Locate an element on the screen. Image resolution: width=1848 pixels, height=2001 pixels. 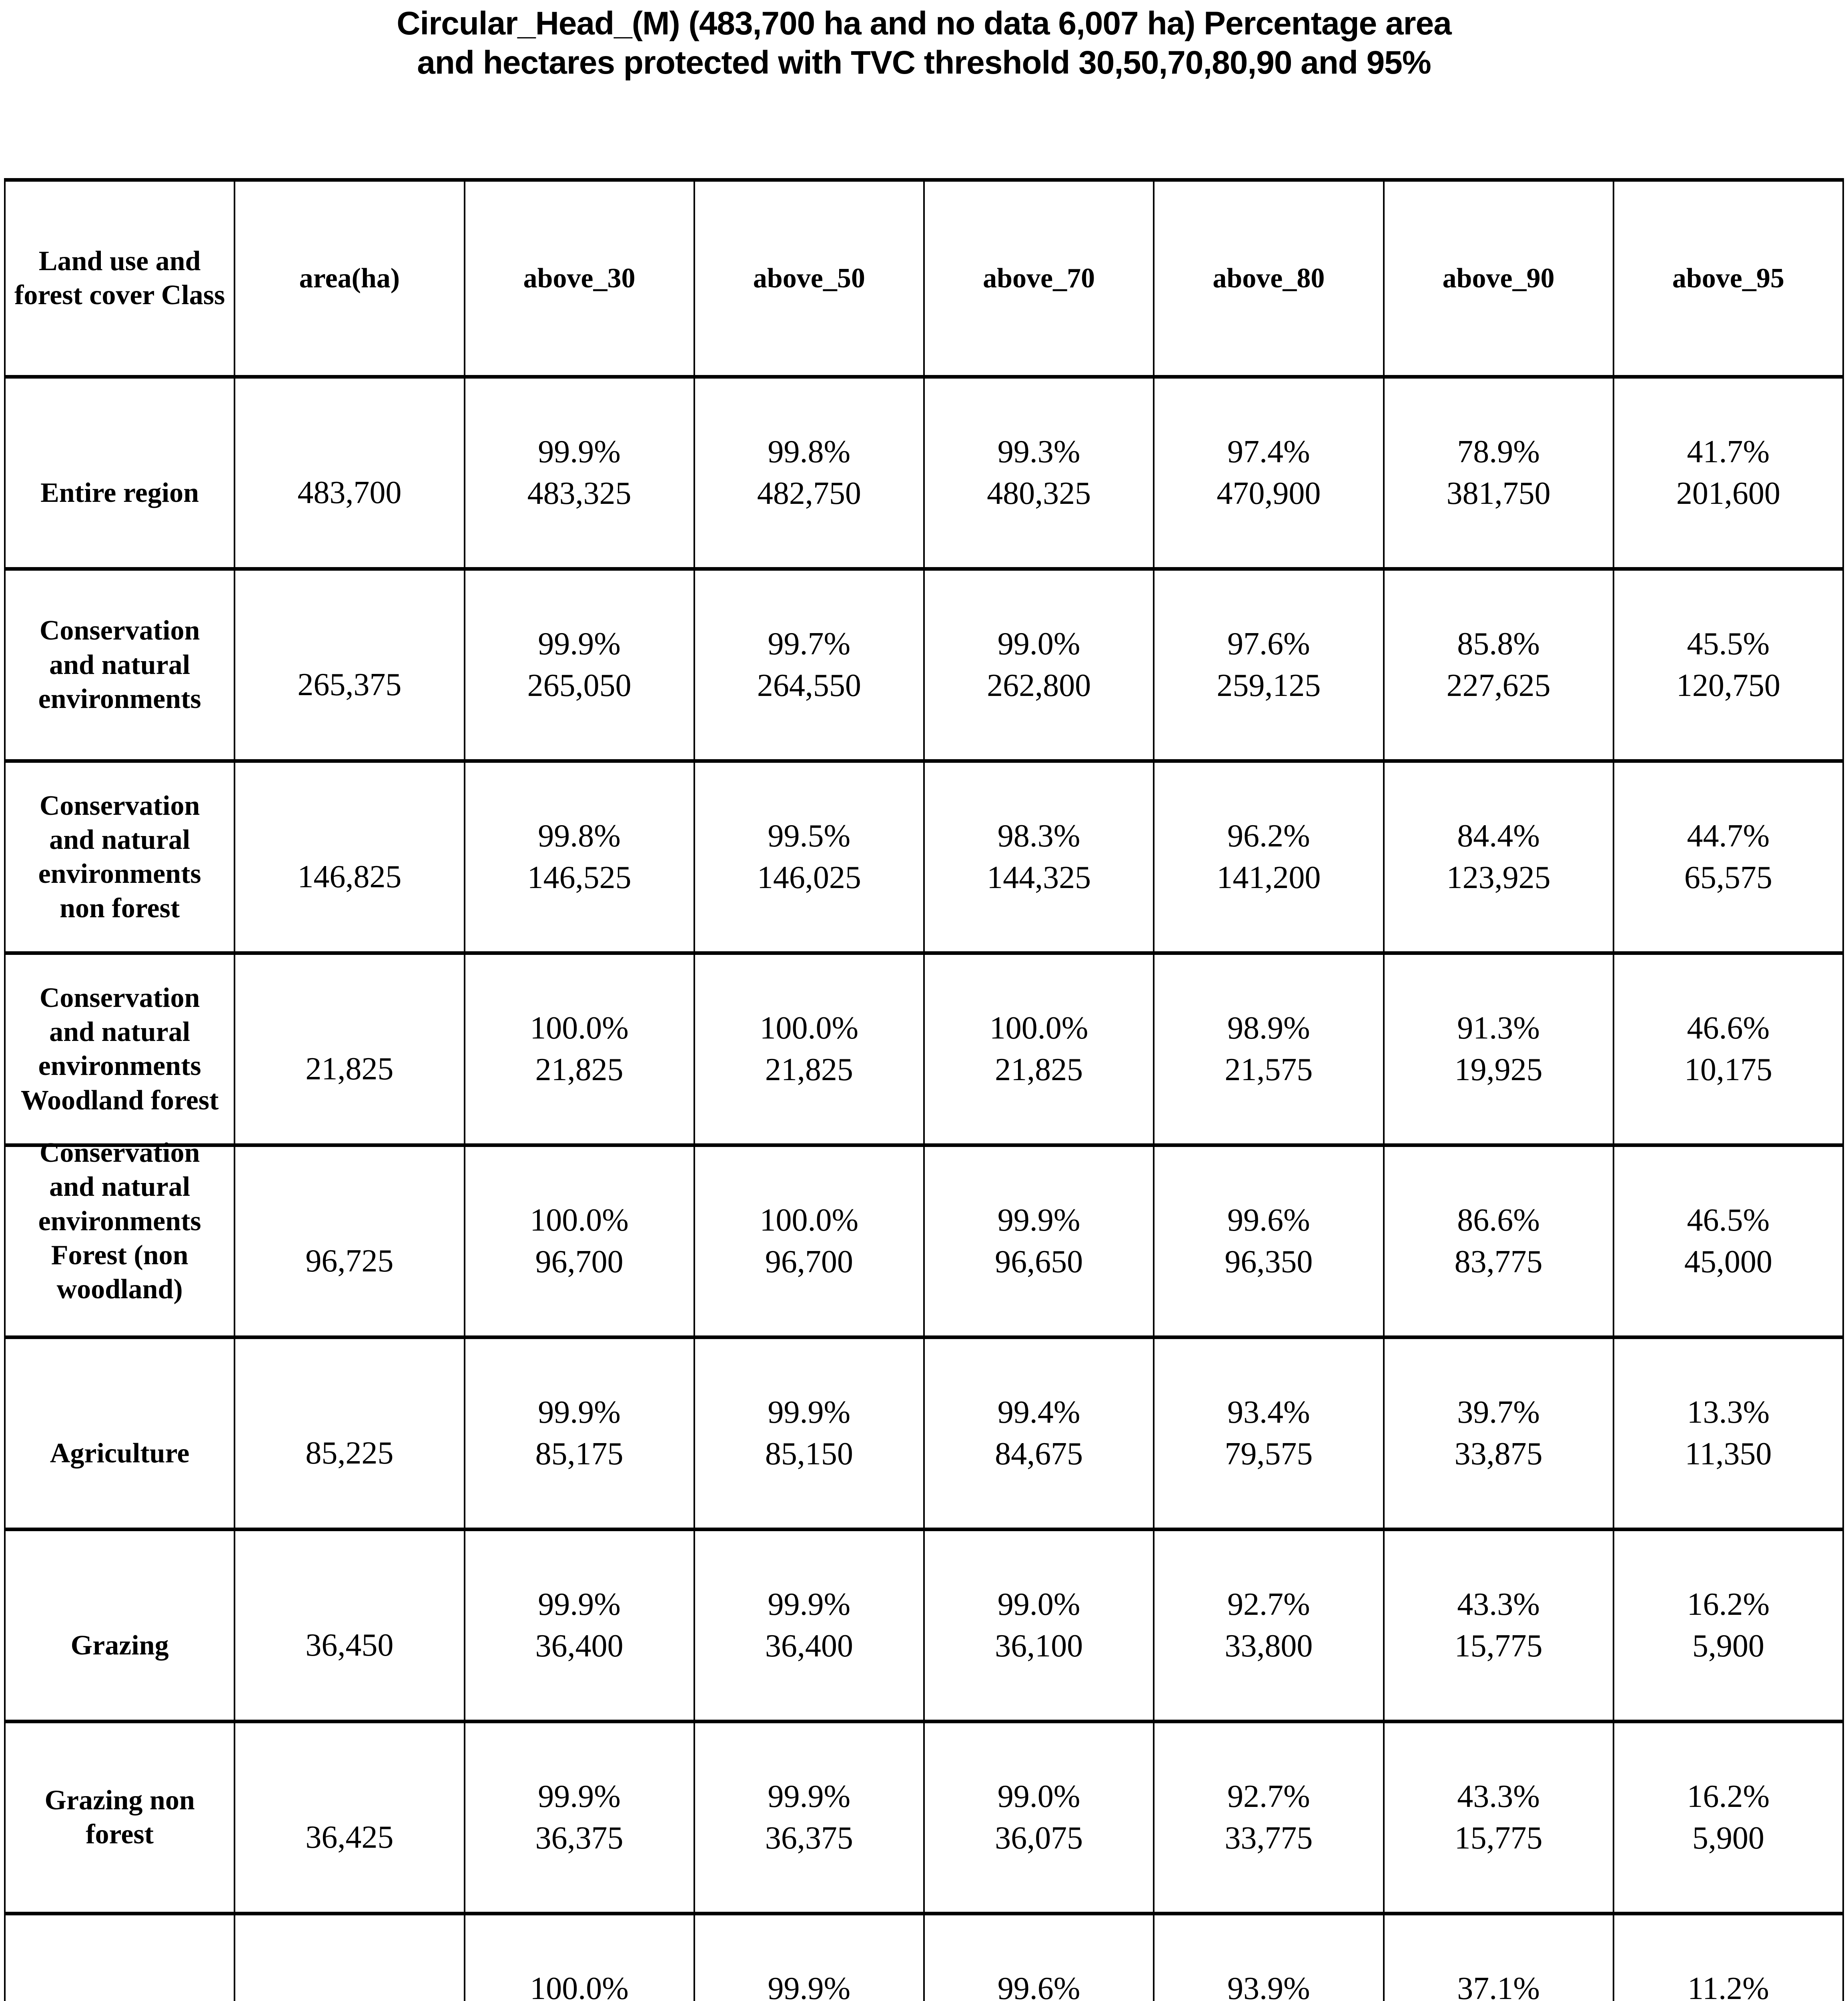
percent-value: 99.4% is located at coordinates (1038, 1412).